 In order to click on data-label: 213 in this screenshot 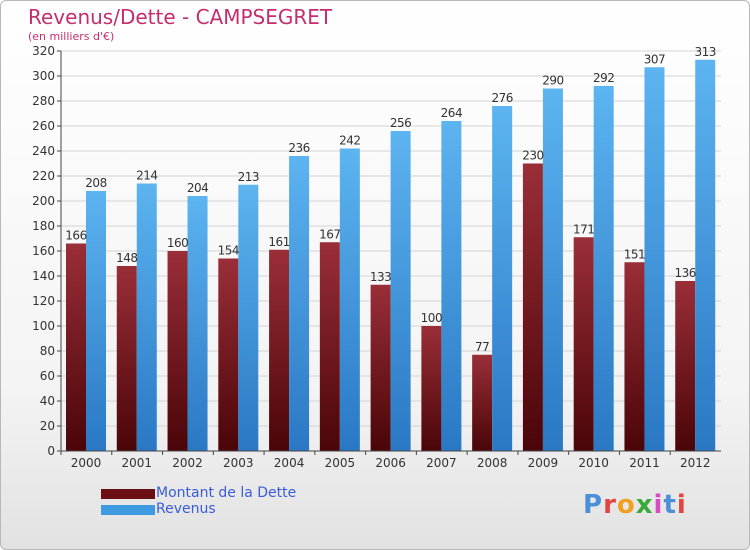, I will do `click(248, 177)`.